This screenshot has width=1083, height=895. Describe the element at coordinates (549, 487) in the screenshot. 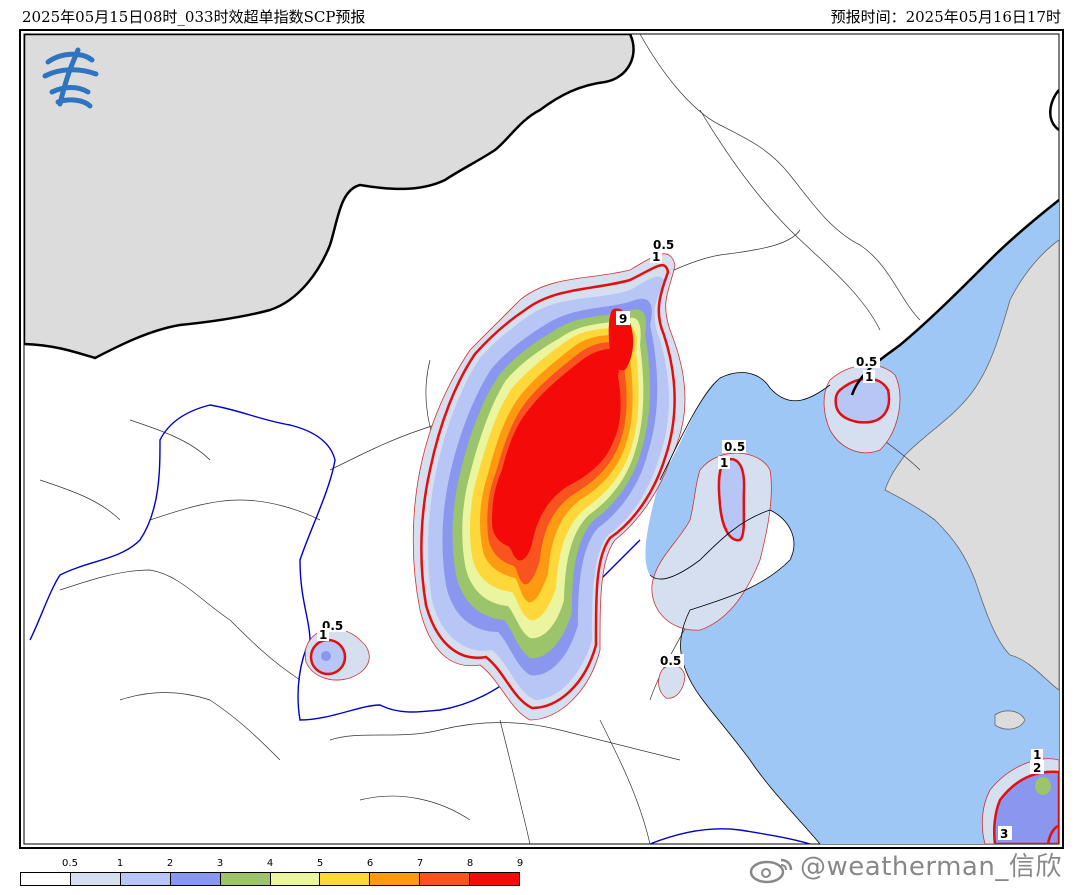

I see `scp-main-system` at that location.